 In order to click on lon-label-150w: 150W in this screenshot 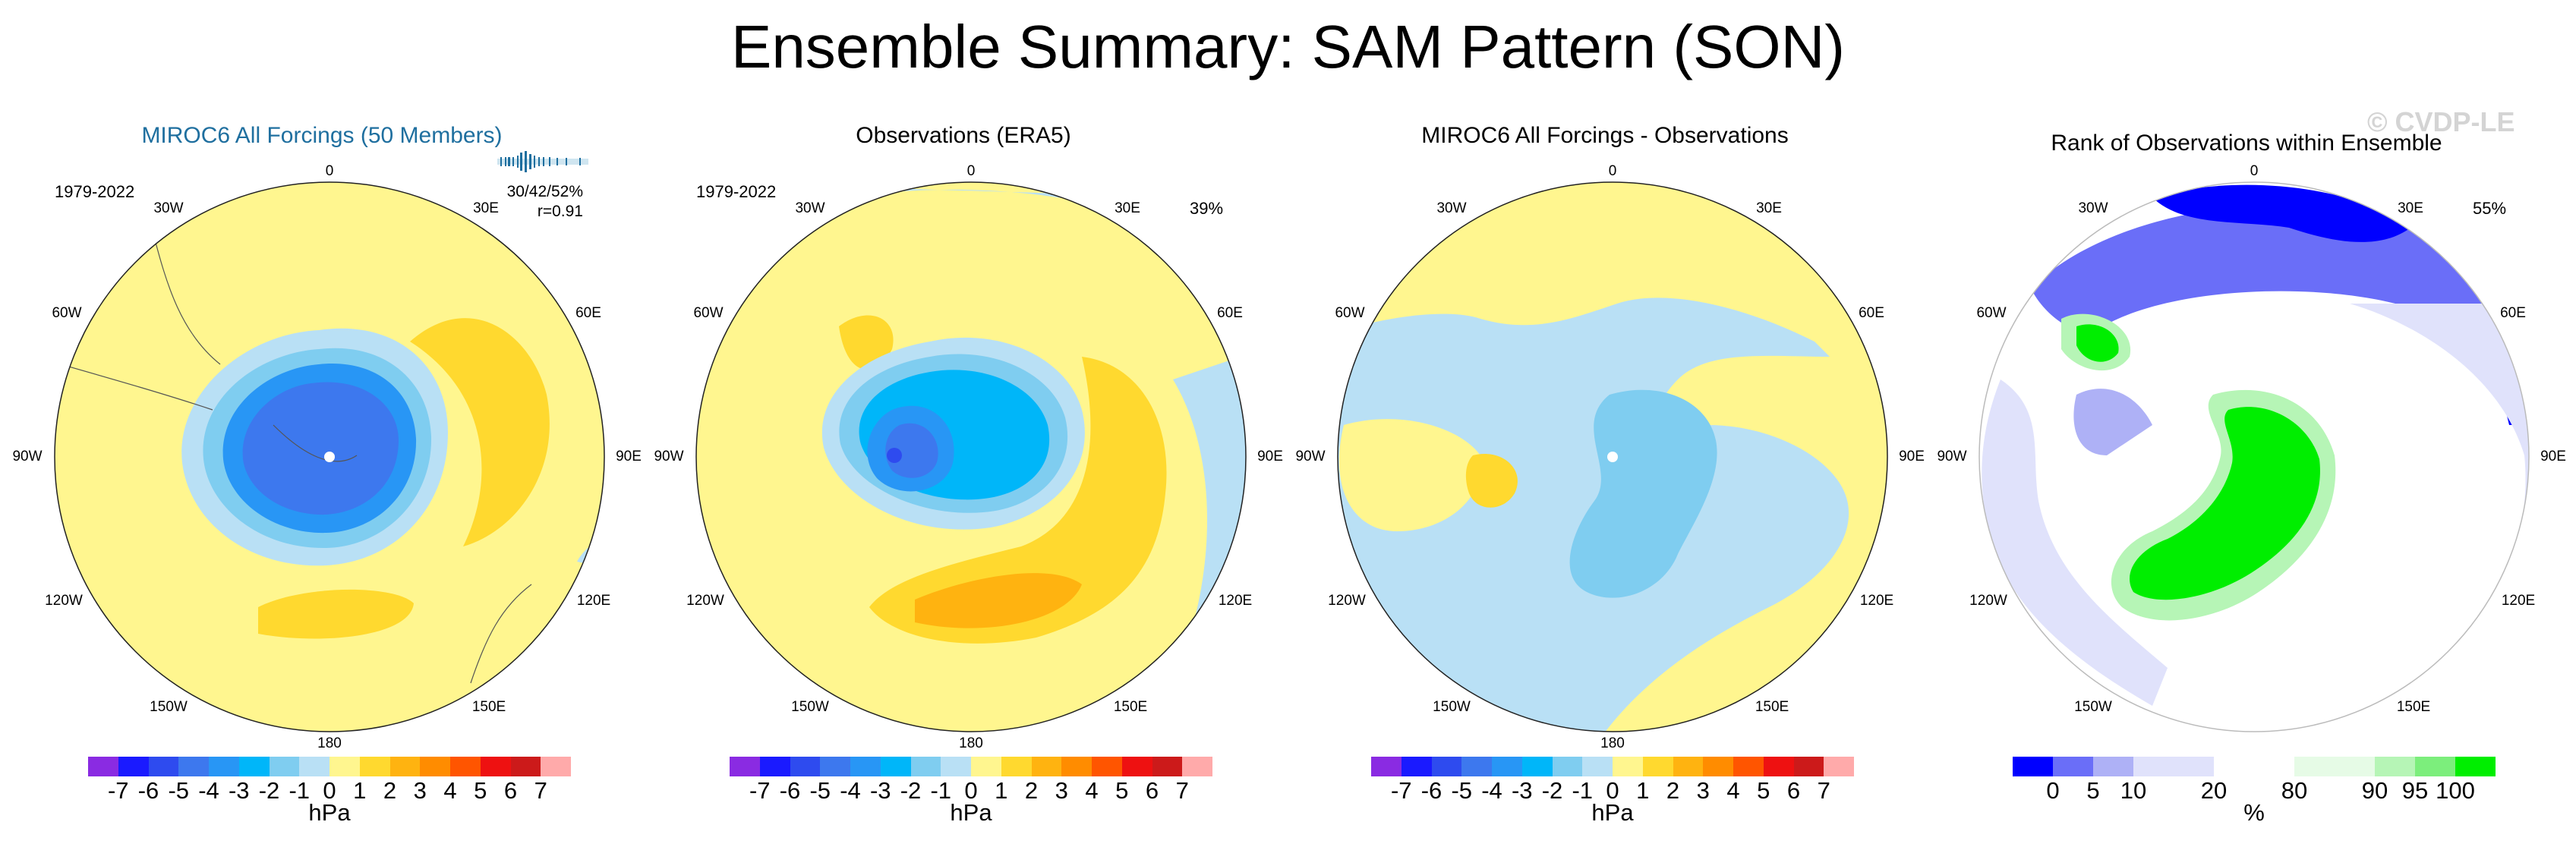, I will do `click(810, 707)`.